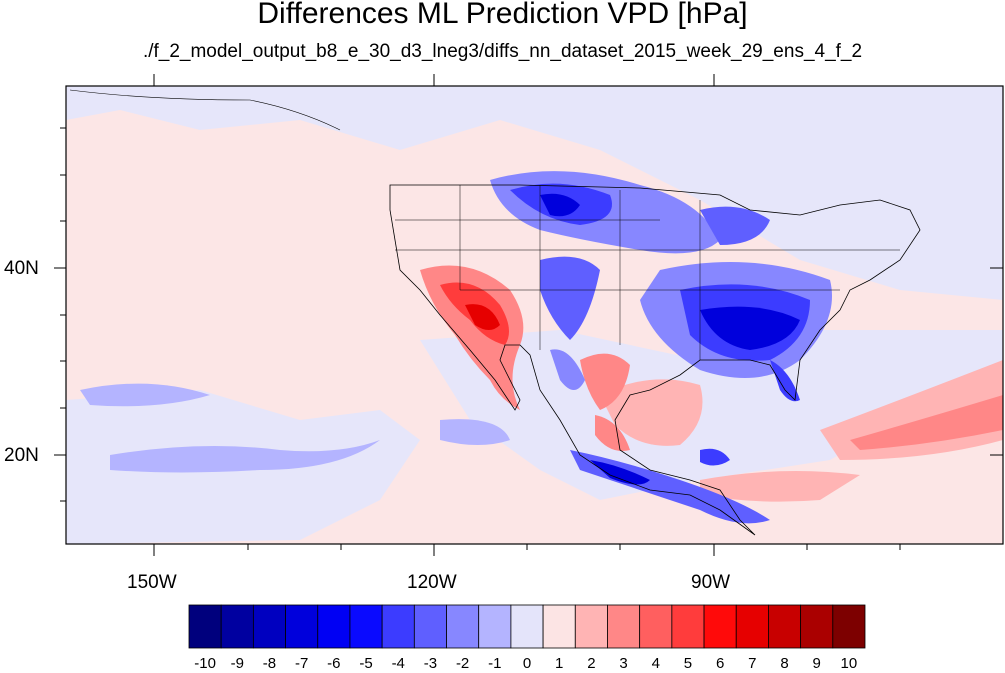 The height and width of the screenshot is (673, 1005). Describe the element at coordinates (591, 663) in the screenshot. I see `colorbar-tick-label: 2` at that location.